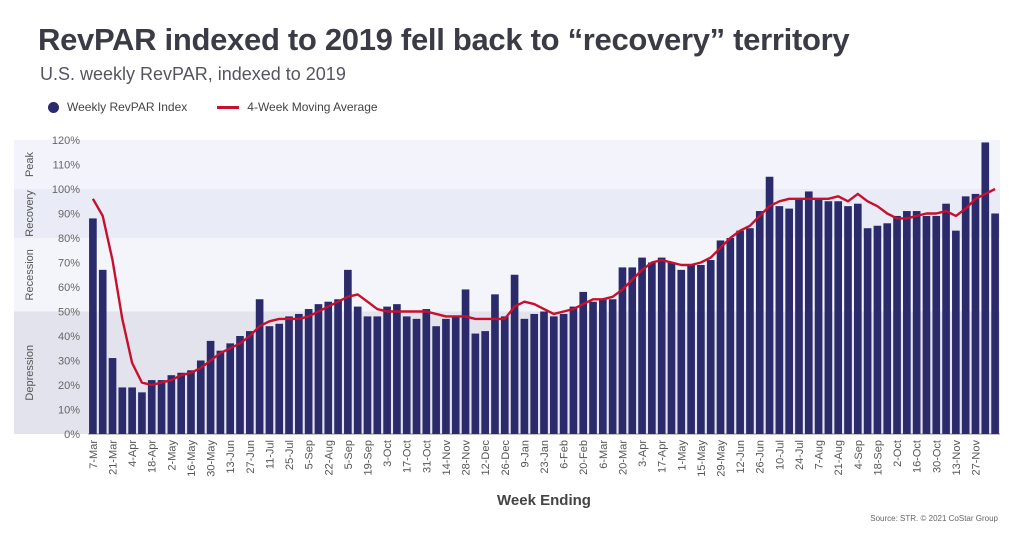 This screenshot has height=536, width=1024. Describe the element at coordinates (800, 455) in the screenshot. I see `x-tick-label: 24-Jul` at that location.